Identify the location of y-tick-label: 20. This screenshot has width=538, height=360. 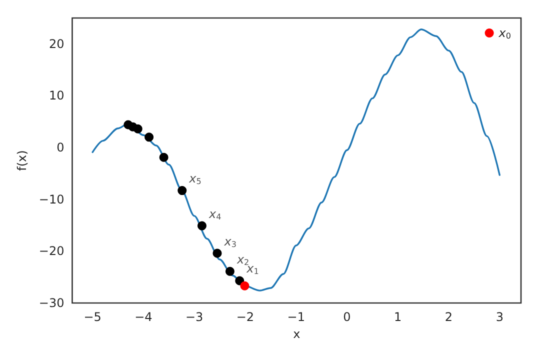
(56, 43).